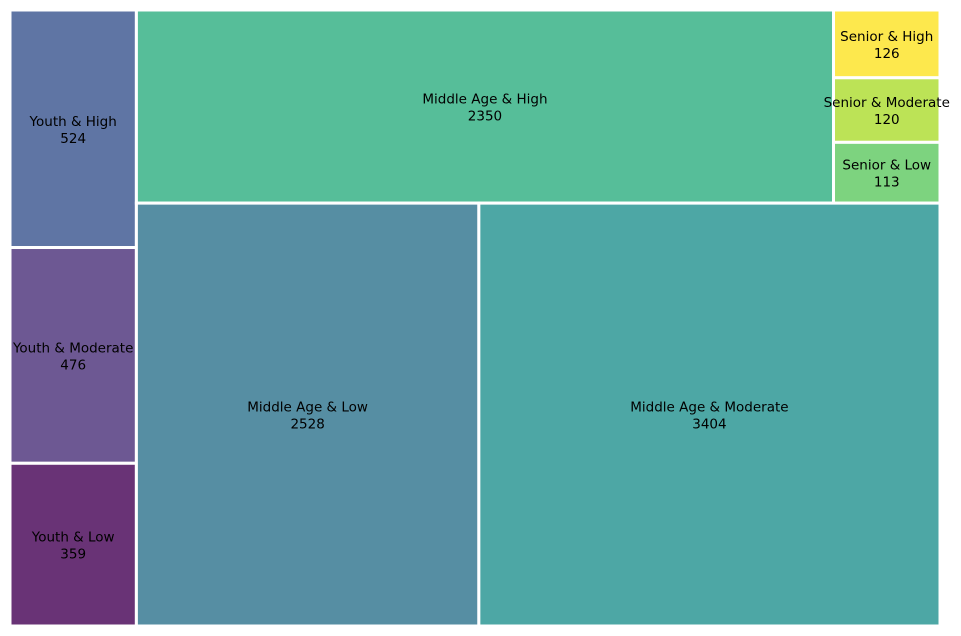 Image resolution: width=961 pixels, height=636 pixels. I want to click on tile-label-senior-and-low: Senior & Low 113, so click(886, 174).